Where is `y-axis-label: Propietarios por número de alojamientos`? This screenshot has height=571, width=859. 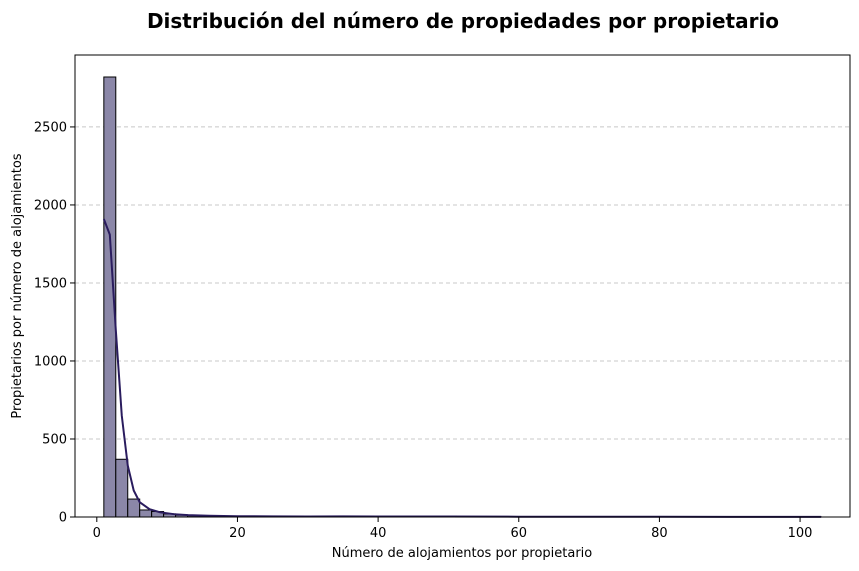
y-axis-label: Propietarios por número de alojamientos is located at coordinates (17, 285).